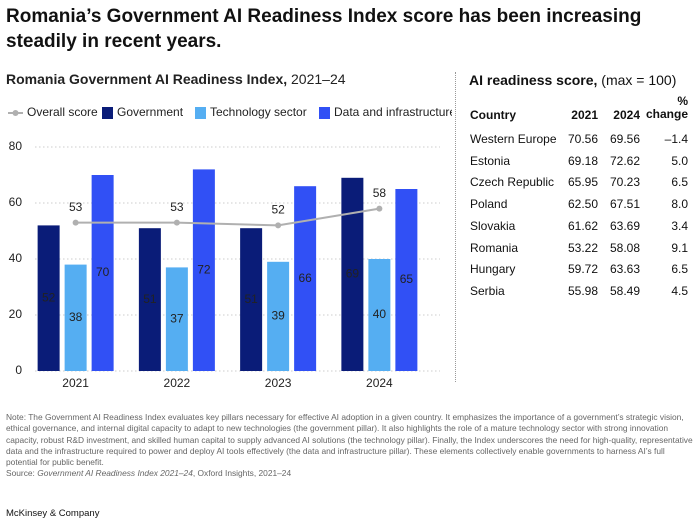  Describe the element at coordinates (16, 202) in the screenshot. I see `y-tick-label: 60` at that location.